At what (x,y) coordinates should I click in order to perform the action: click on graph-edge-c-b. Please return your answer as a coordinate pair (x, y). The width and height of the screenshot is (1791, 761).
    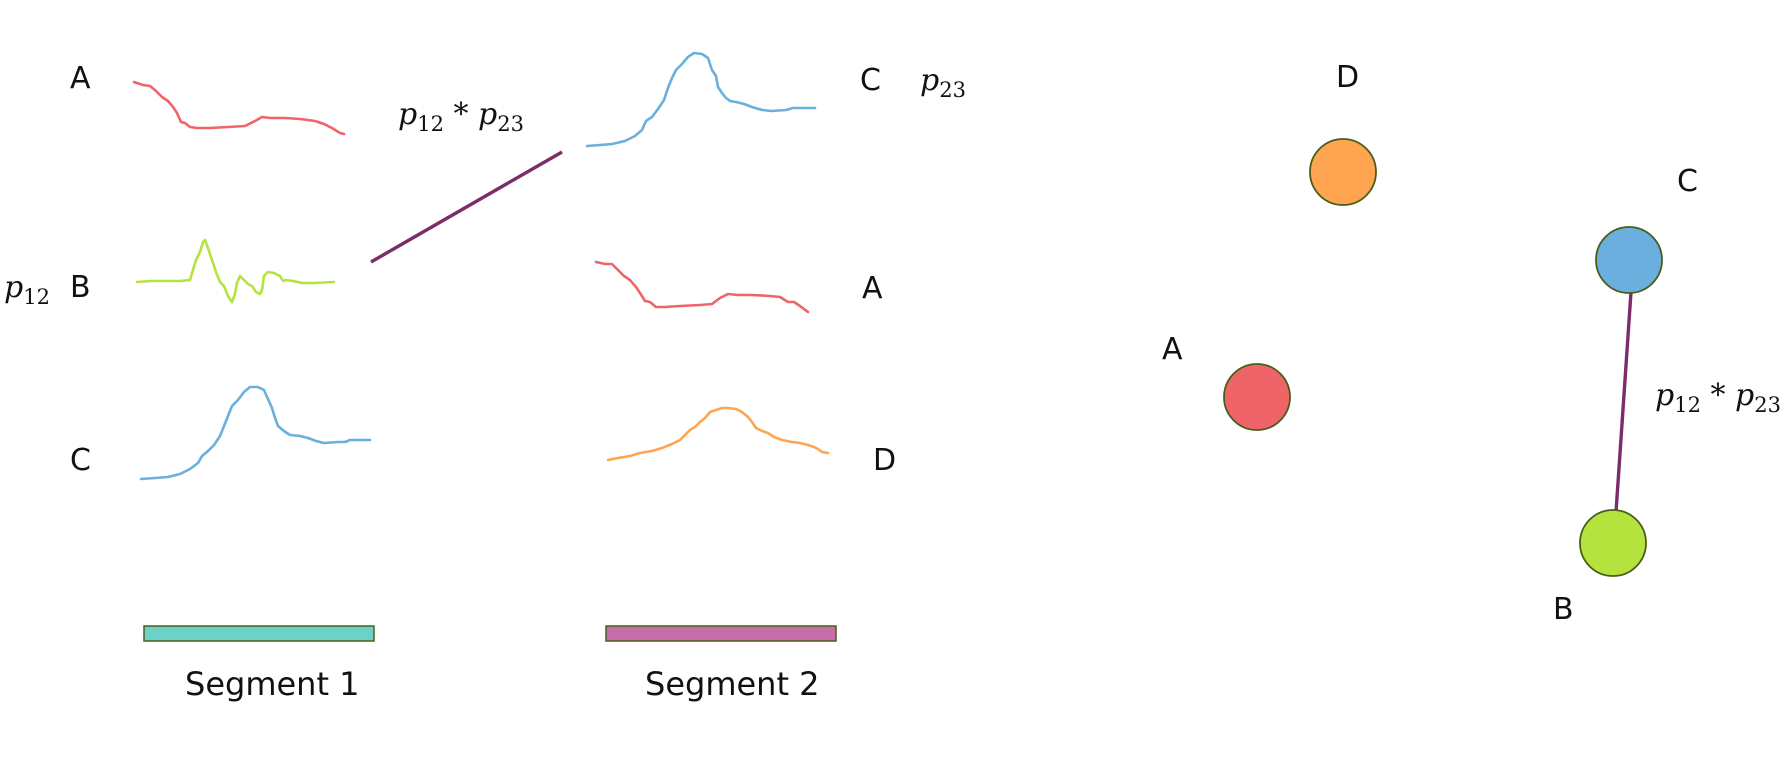
    Looking at the image, I should click on (1623, 402).